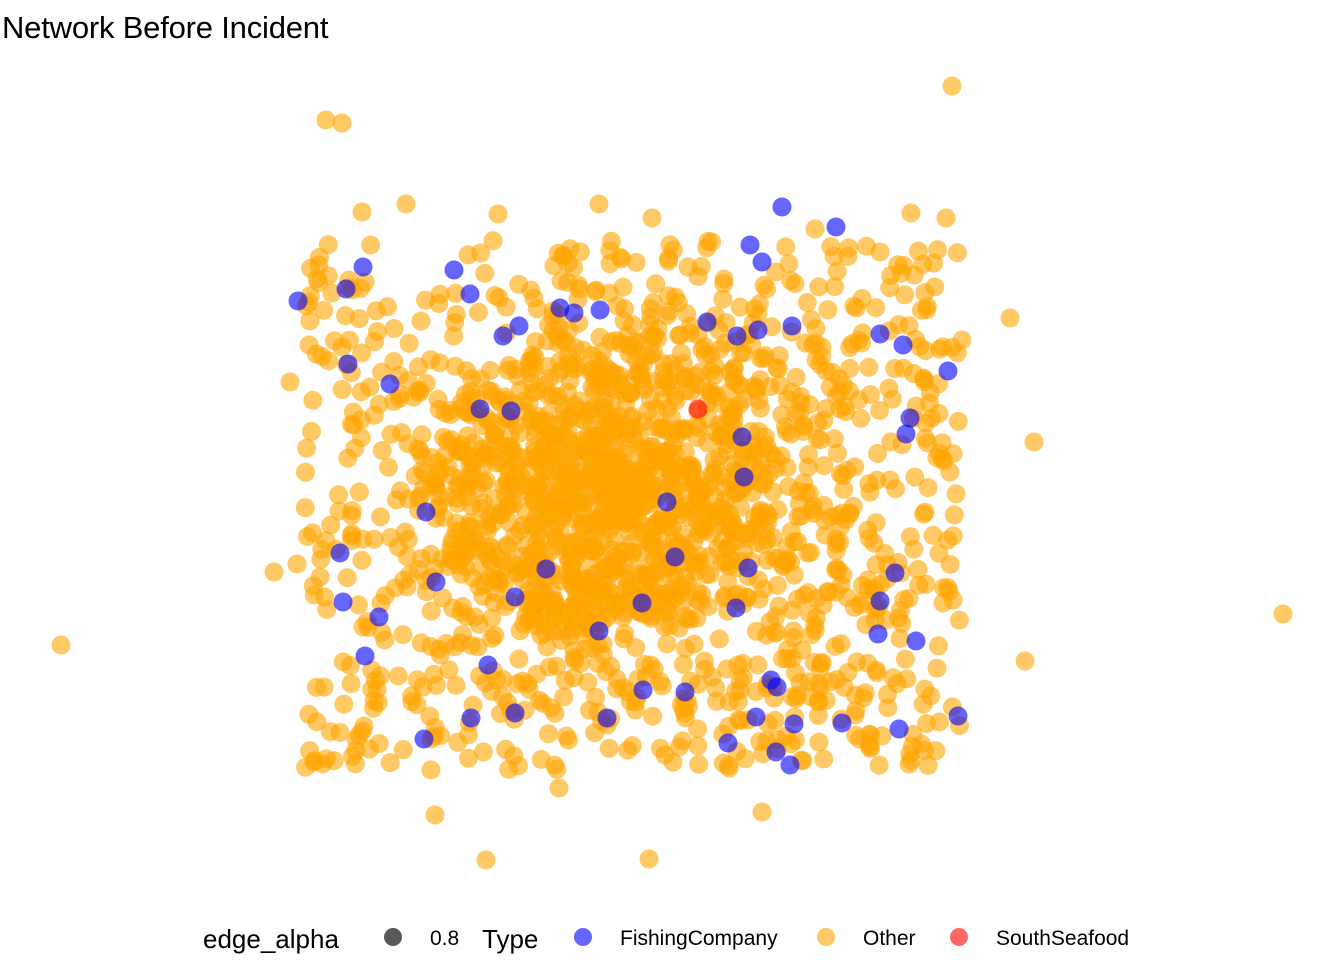 Image resolution: width=1344 pixels, height=960 pixels. What do you see at coordinates (510, 939) in the screenshot?
I see `legend-title-type: Type` at bounding box center [510, 939].